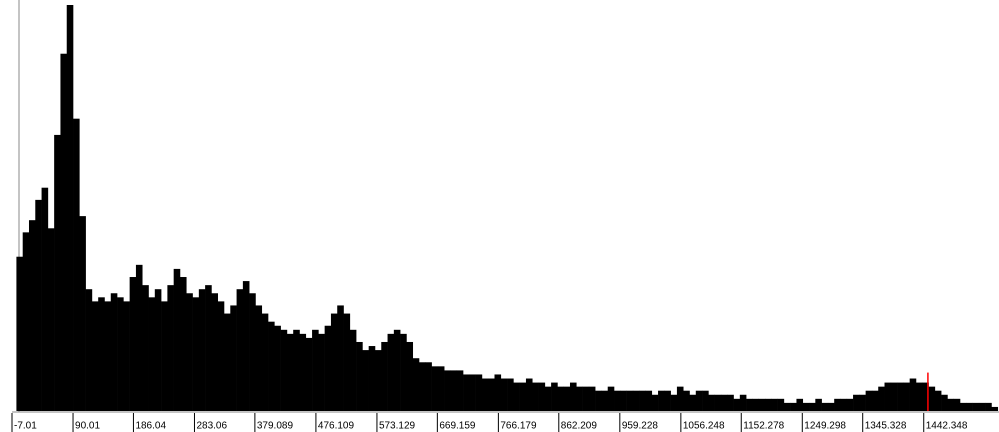  Describe the element at coordinates (763, 426) in the screenshot. I see `x-tick-label: 1152.278` at that location.